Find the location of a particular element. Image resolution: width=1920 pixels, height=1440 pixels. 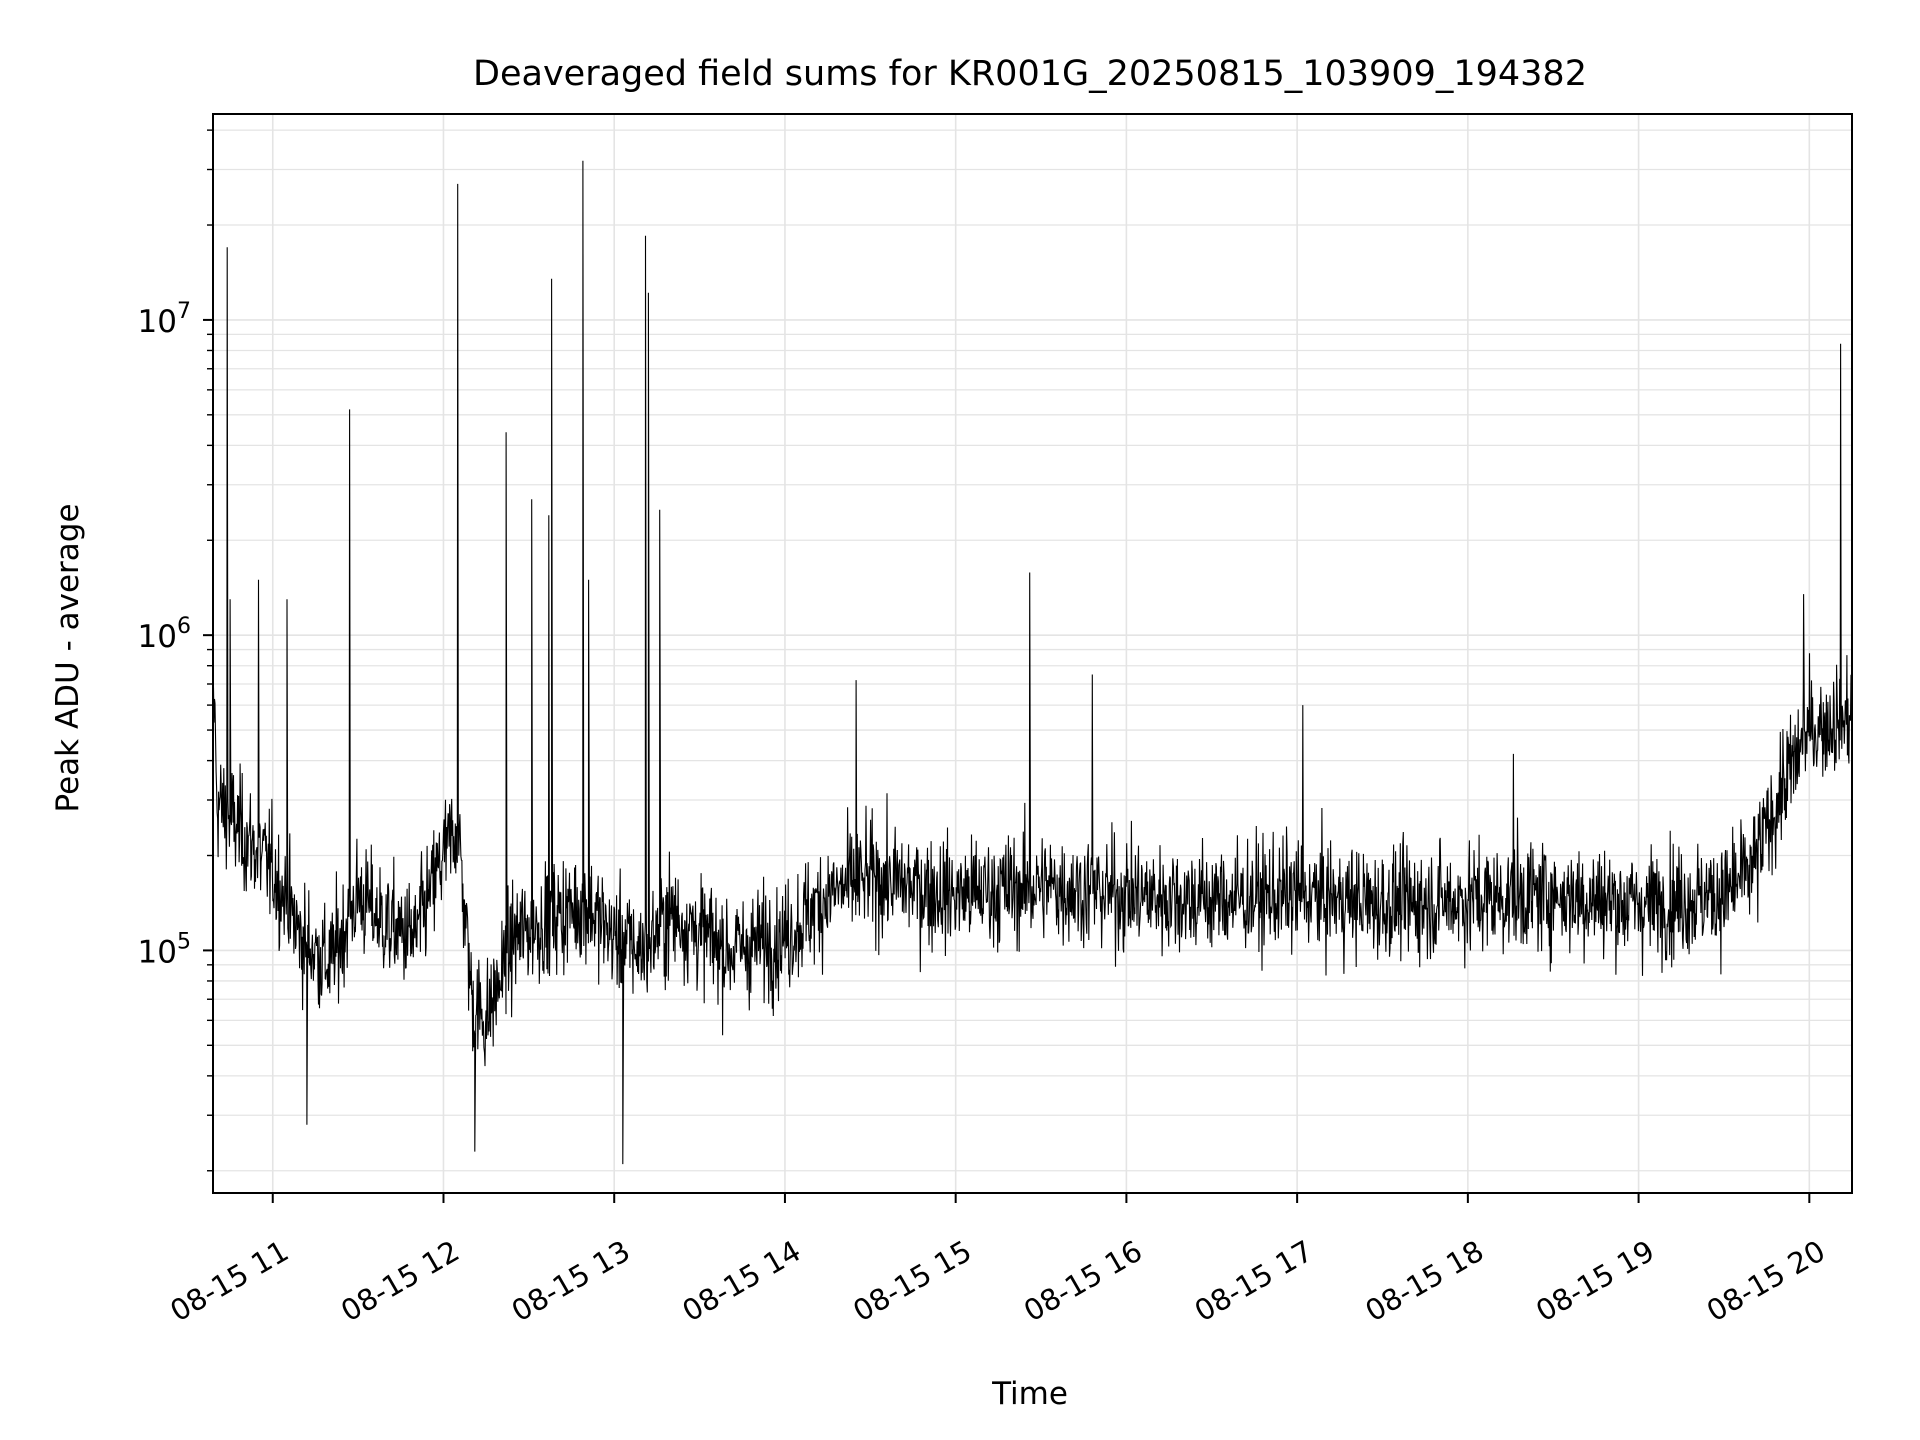

y-tick-label: 10⁷ is located at coordinates (164, 319).